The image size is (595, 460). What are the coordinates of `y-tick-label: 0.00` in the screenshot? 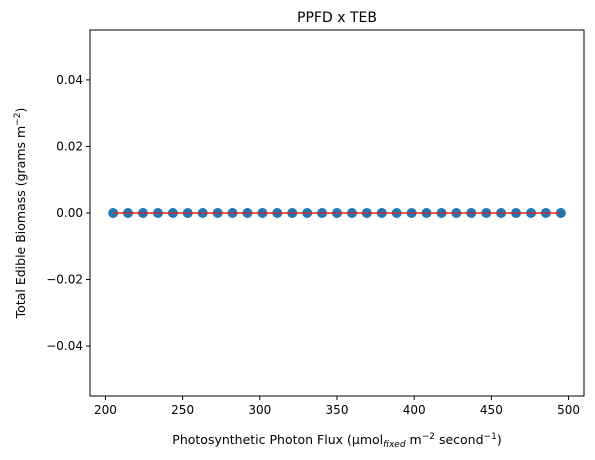 It's located at (69, 213).